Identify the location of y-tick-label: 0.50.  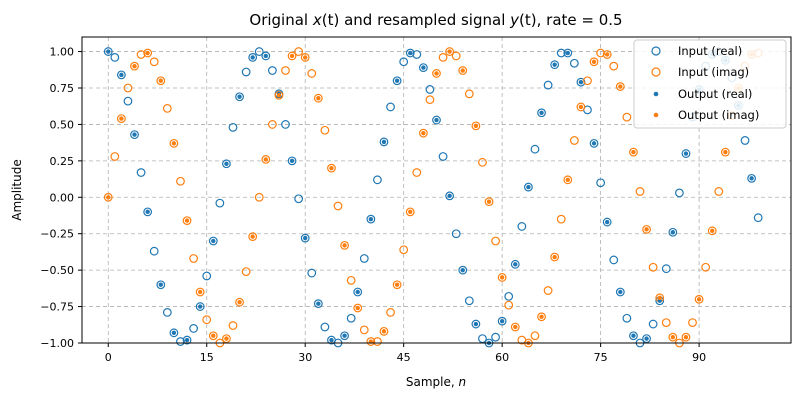
(62, 124).